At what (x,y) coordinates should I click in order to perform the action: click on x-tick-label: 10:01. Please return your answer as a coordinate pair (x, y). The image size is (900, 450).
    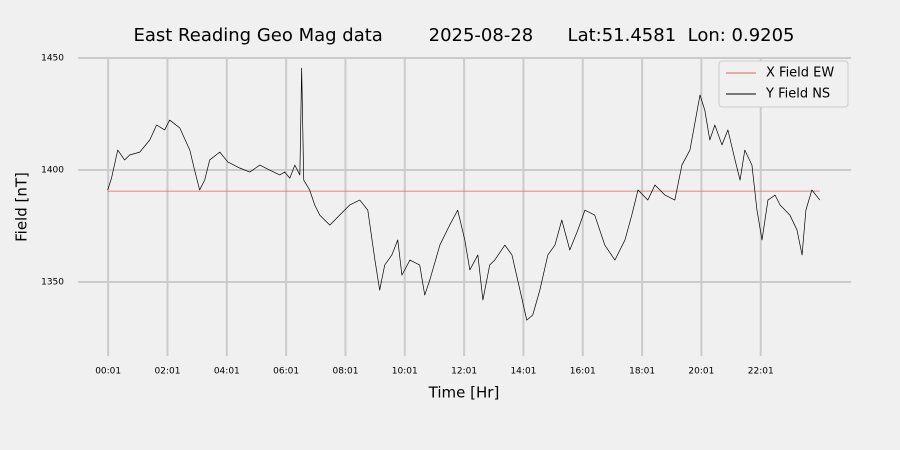
    Looking at the image, I should click on (405, 372).